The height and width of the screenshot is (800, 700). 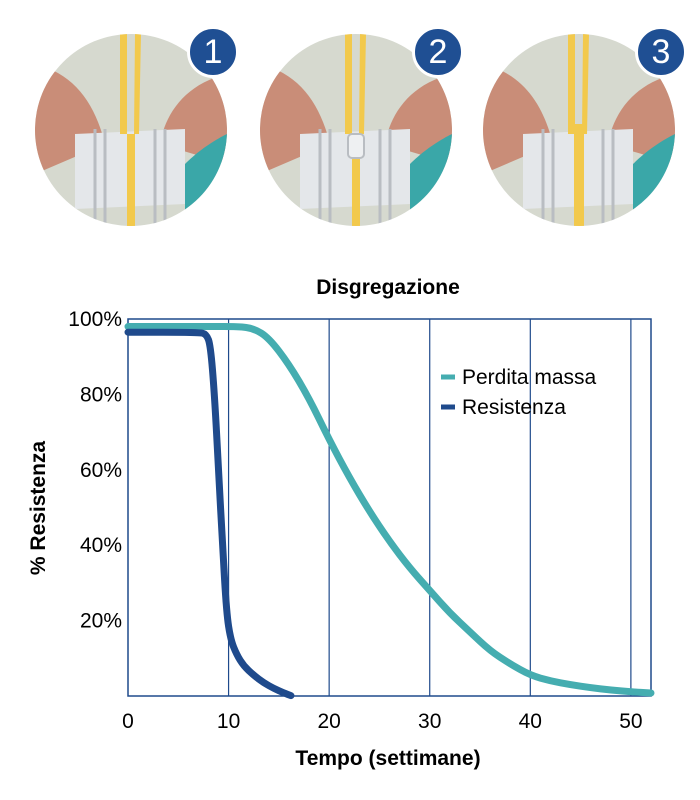 I want to click on illustration-panel-3: 3, so click(x=585, y=126).